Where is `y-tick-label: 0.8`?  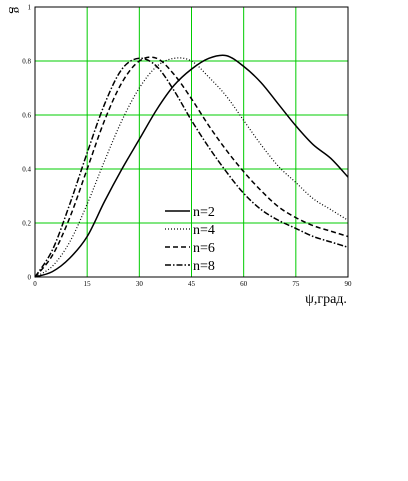 y-tick-label: 0.8 is located at coordinates (26, 62).